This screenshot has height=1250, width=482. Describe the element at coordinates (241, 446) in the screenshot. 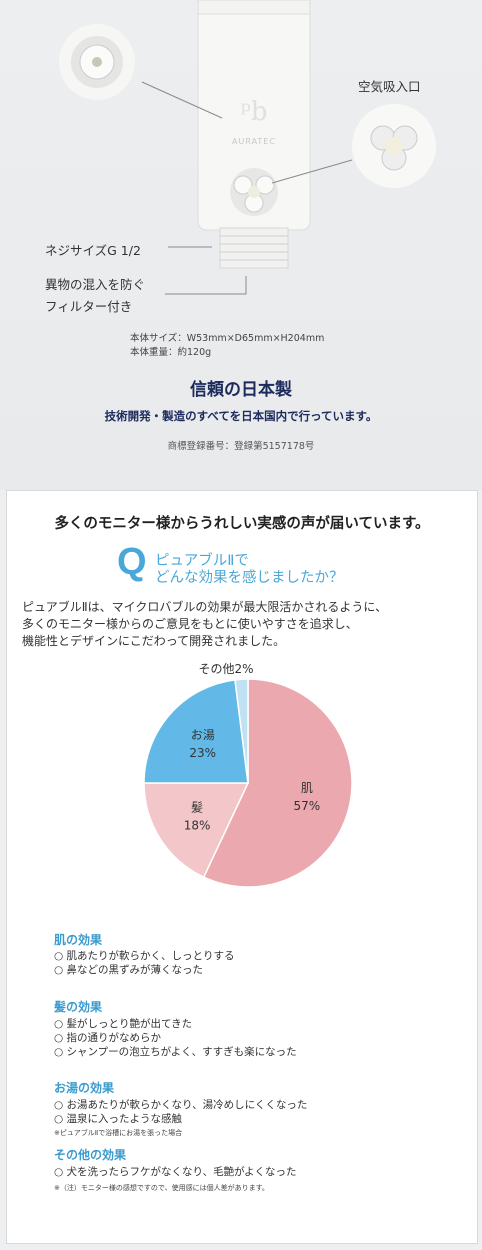

I see `trademark-number: 商標登録番号：登録第5157178号` at that location.